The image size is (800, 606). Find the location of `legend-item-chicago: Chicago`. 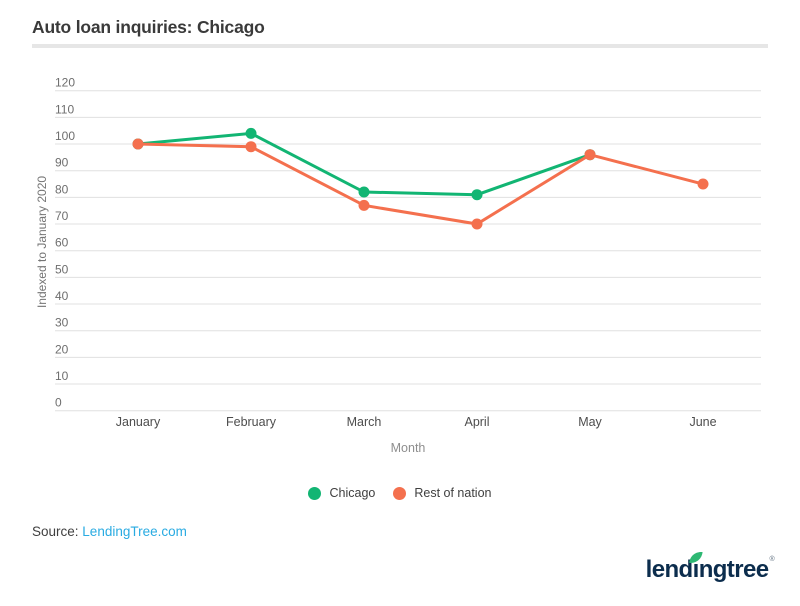

legend-item-chicago: Chicago is located at coordinates (341, 493).